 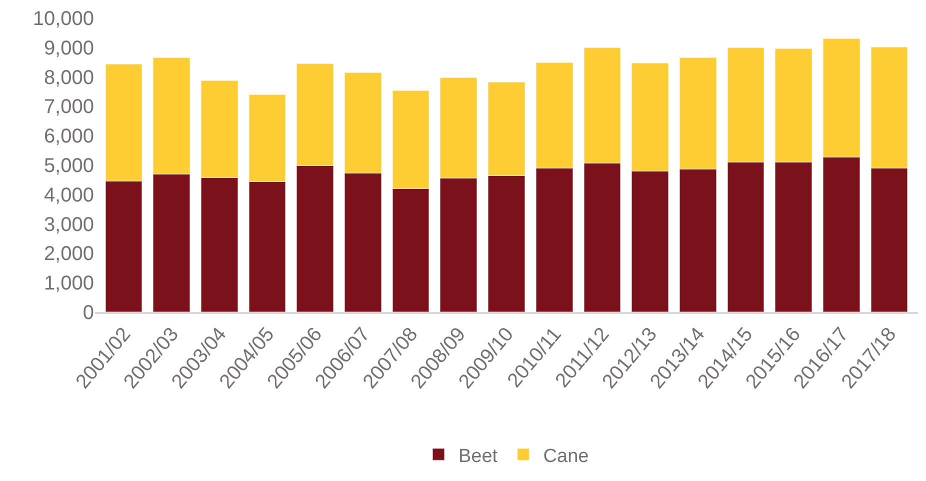 I want to click on y-tick-label: 0, so click(x=88, y=313).